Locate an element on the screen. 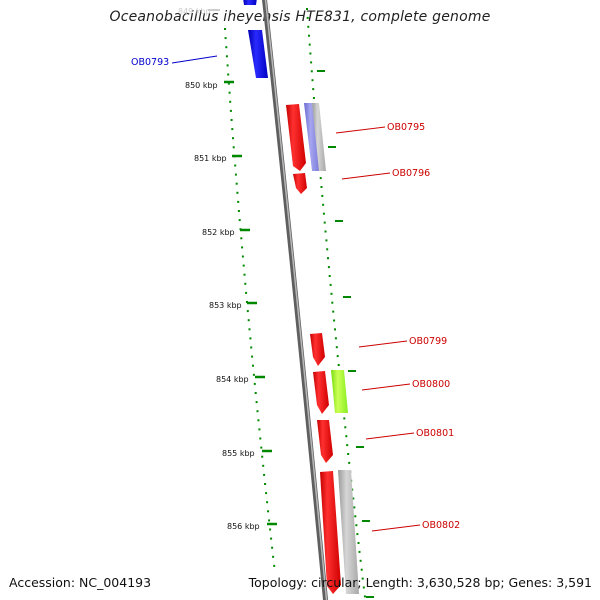 This screenshot has height=600, width=600. label-ob0796: OB0796 is located at coordinates (411, 173).